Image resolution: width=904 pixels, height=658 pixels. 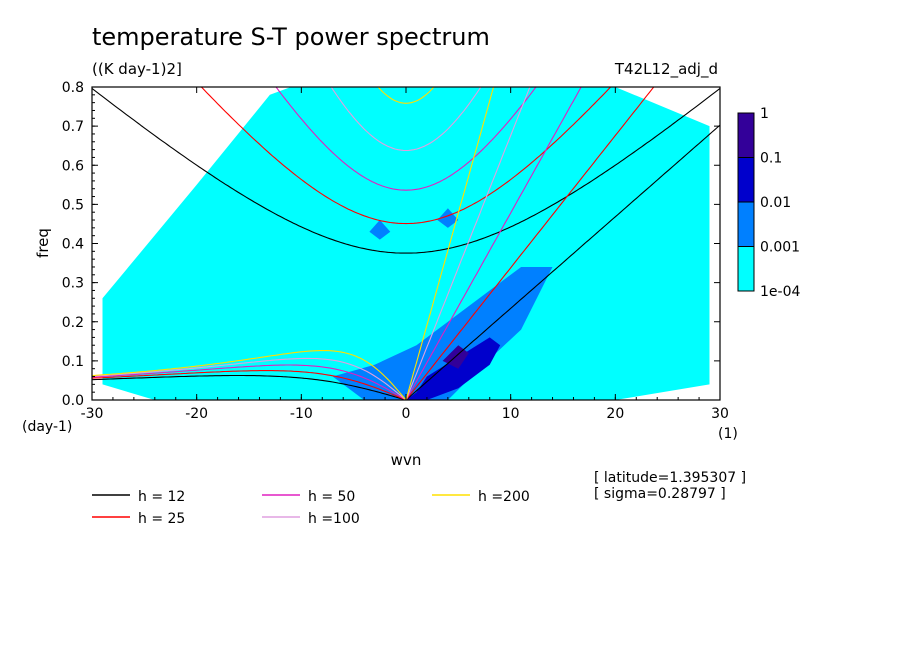 What do you see at coordinates (301, 414) in the screenshot?
I see `x-tick-label: -10` at bounding box center [301, 414].